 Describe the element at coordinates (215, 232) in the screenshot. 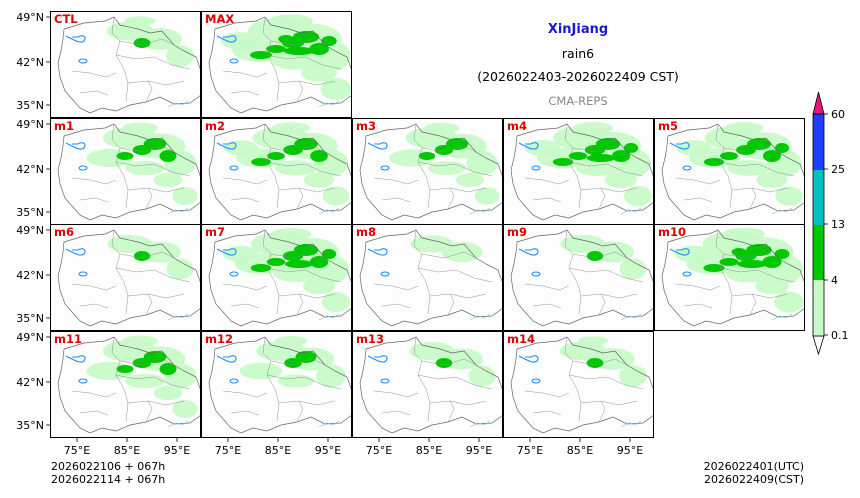

I see `member-label: m7` at that location.